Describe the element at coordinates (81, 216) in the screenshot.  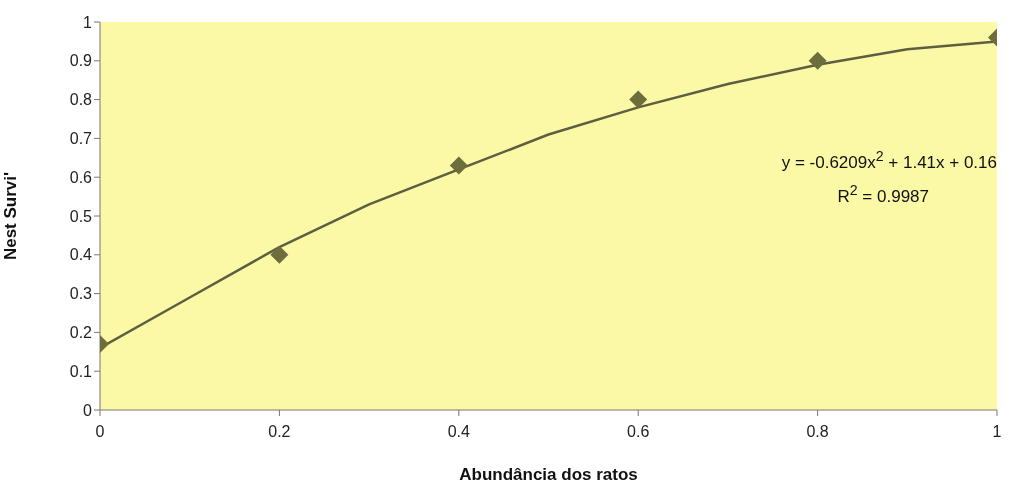
I see `y-tick-label: 0.5` at that location.